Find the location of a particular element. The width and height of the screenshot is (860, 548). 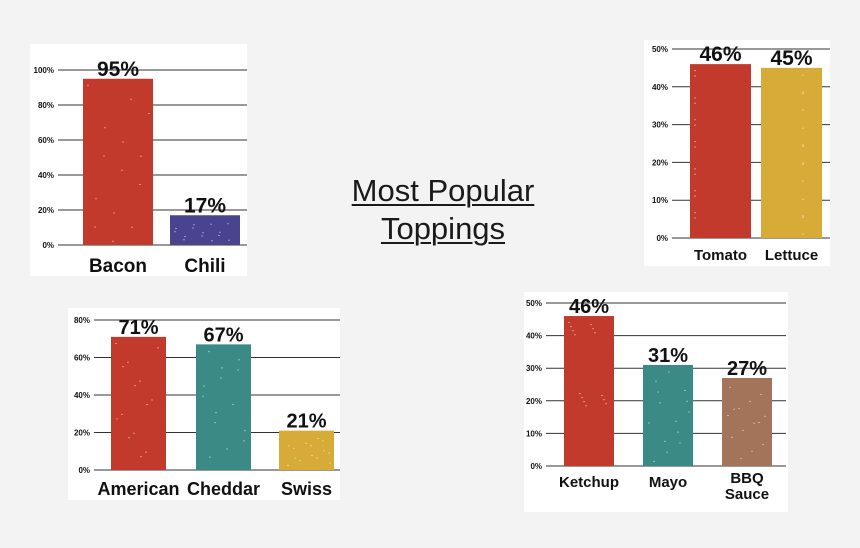

category-label: Bacon is located at coordinates (118, 266).